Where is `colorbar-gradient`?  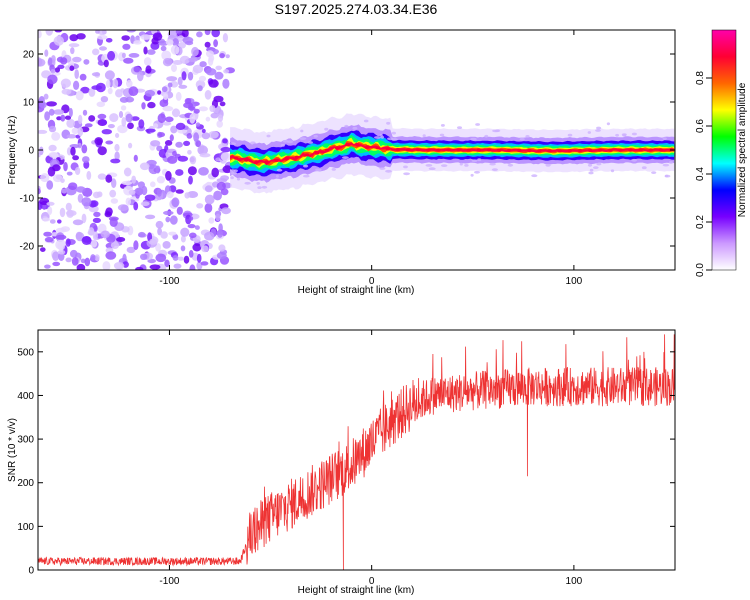
colorbar-gradient is located at coordinates (724, 150).